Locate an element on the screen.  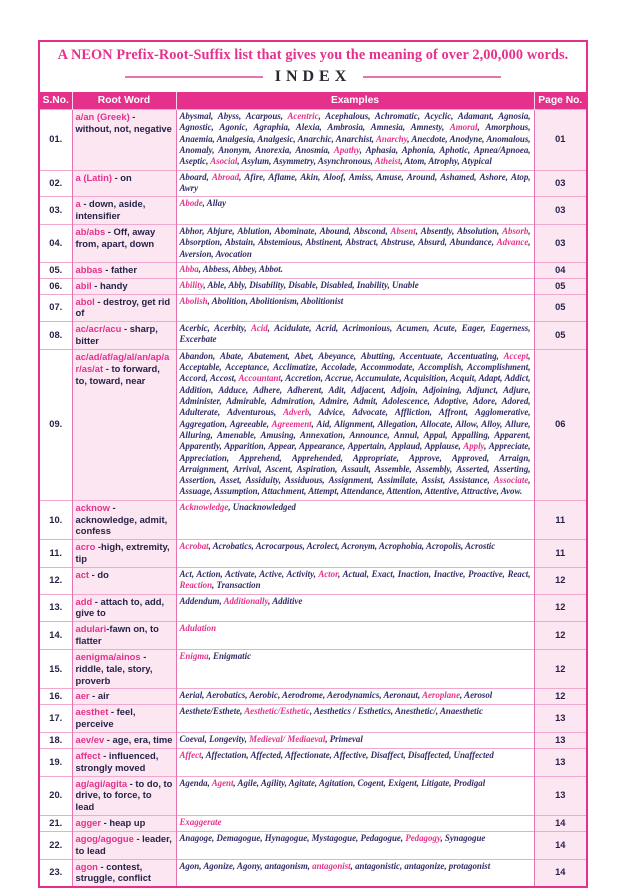
root-word: abbas is located at coordinates (89, 269).